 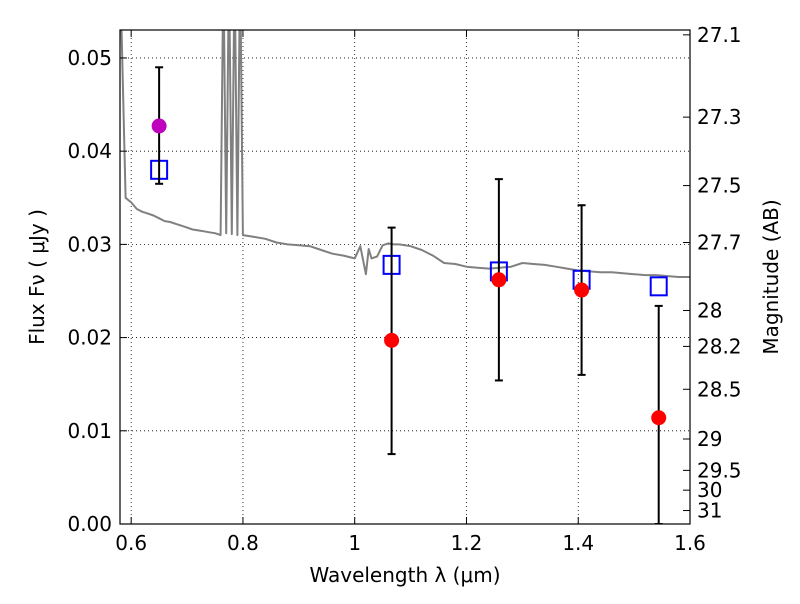 What do you see at coordinates (89, 431) in the screenshot?
I see `y-tick-label: 0.01` at bounding box center [89, 431].